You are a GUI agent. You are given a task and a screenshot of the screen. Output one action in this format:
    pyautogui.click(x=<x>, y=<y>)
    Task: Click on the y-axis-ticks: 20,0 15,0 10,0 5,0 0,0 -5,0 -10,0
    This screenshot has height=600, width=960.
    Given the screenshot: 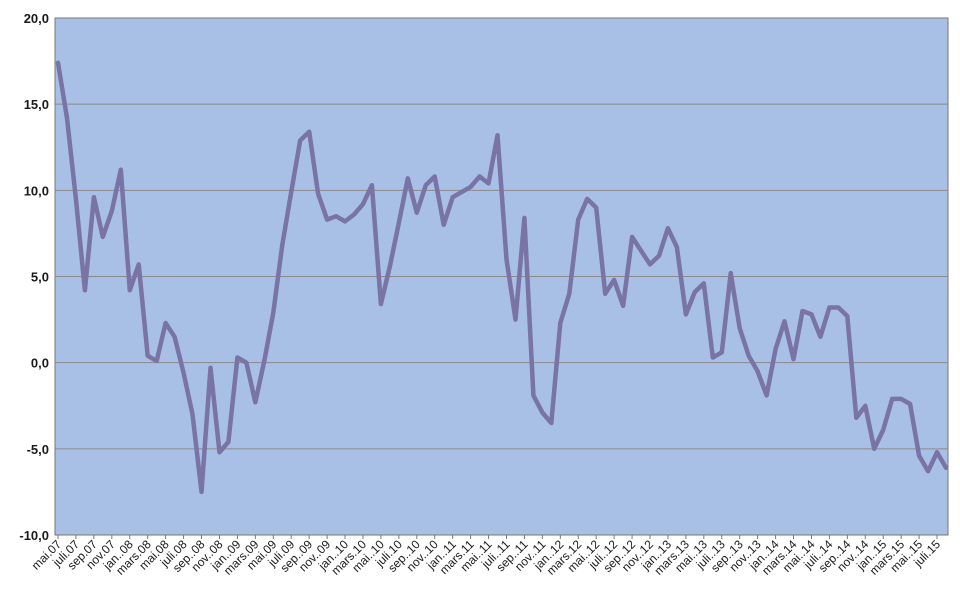 What is the action you would take?
    pyautogui.click(x=34, y=277)
    